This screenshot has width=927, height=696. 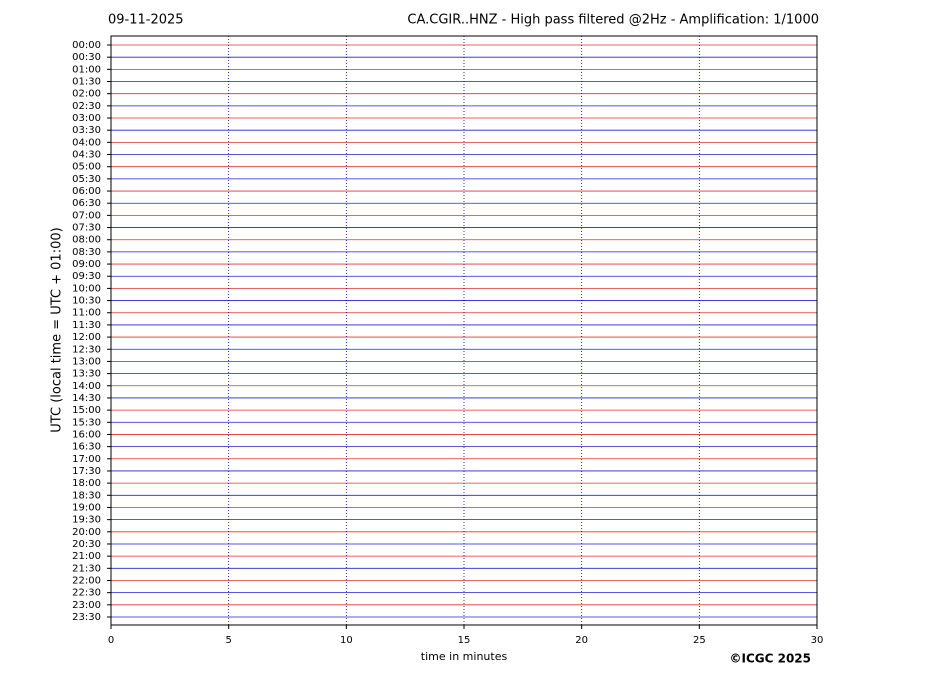 I want to click on y-tick-label: 06:00, so click(x=86, y=191).